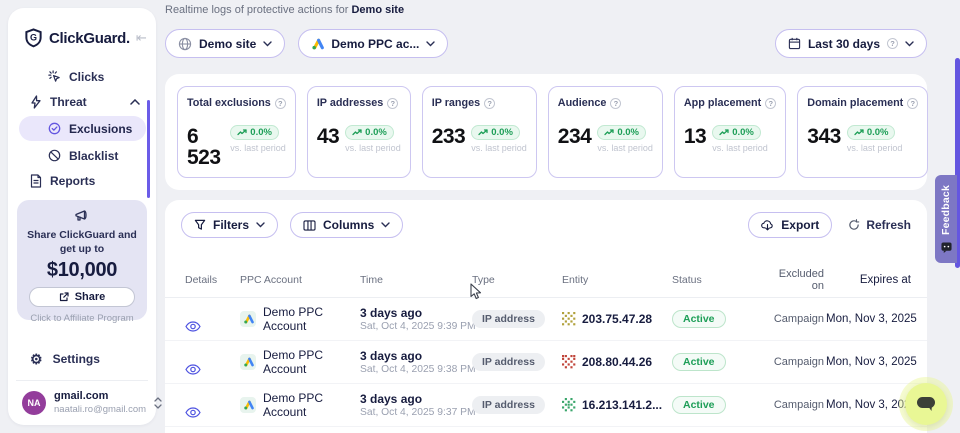 Image resolution: width=960 pixels, height=433 pixels. Describe the element at coordinates (730, 132) in the screenshot. I see `stat-card-app-placement: App placement? 13 0.0% vs. last period` at that location.